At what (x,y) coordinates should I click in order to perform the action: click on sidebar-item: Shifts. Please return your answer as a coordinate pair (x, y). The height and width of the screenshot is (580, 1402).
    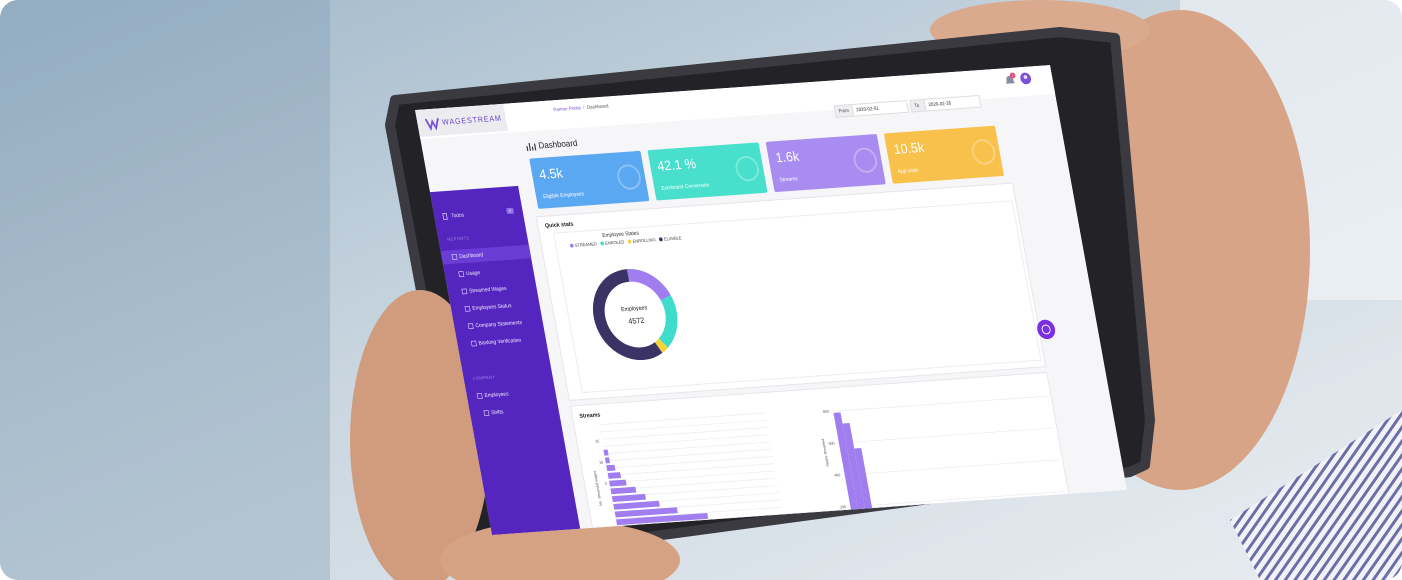
    Looking at the image, I should click on (498, 412).